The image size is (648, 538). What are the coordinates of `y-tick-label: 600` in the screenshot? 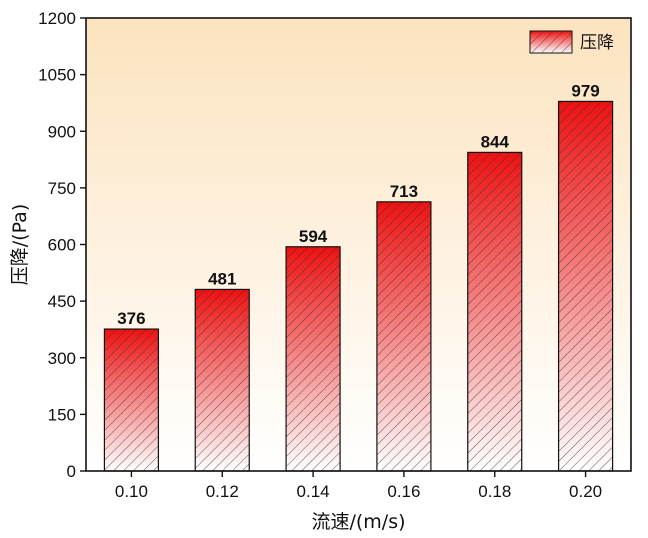 It's located at (62, 245).